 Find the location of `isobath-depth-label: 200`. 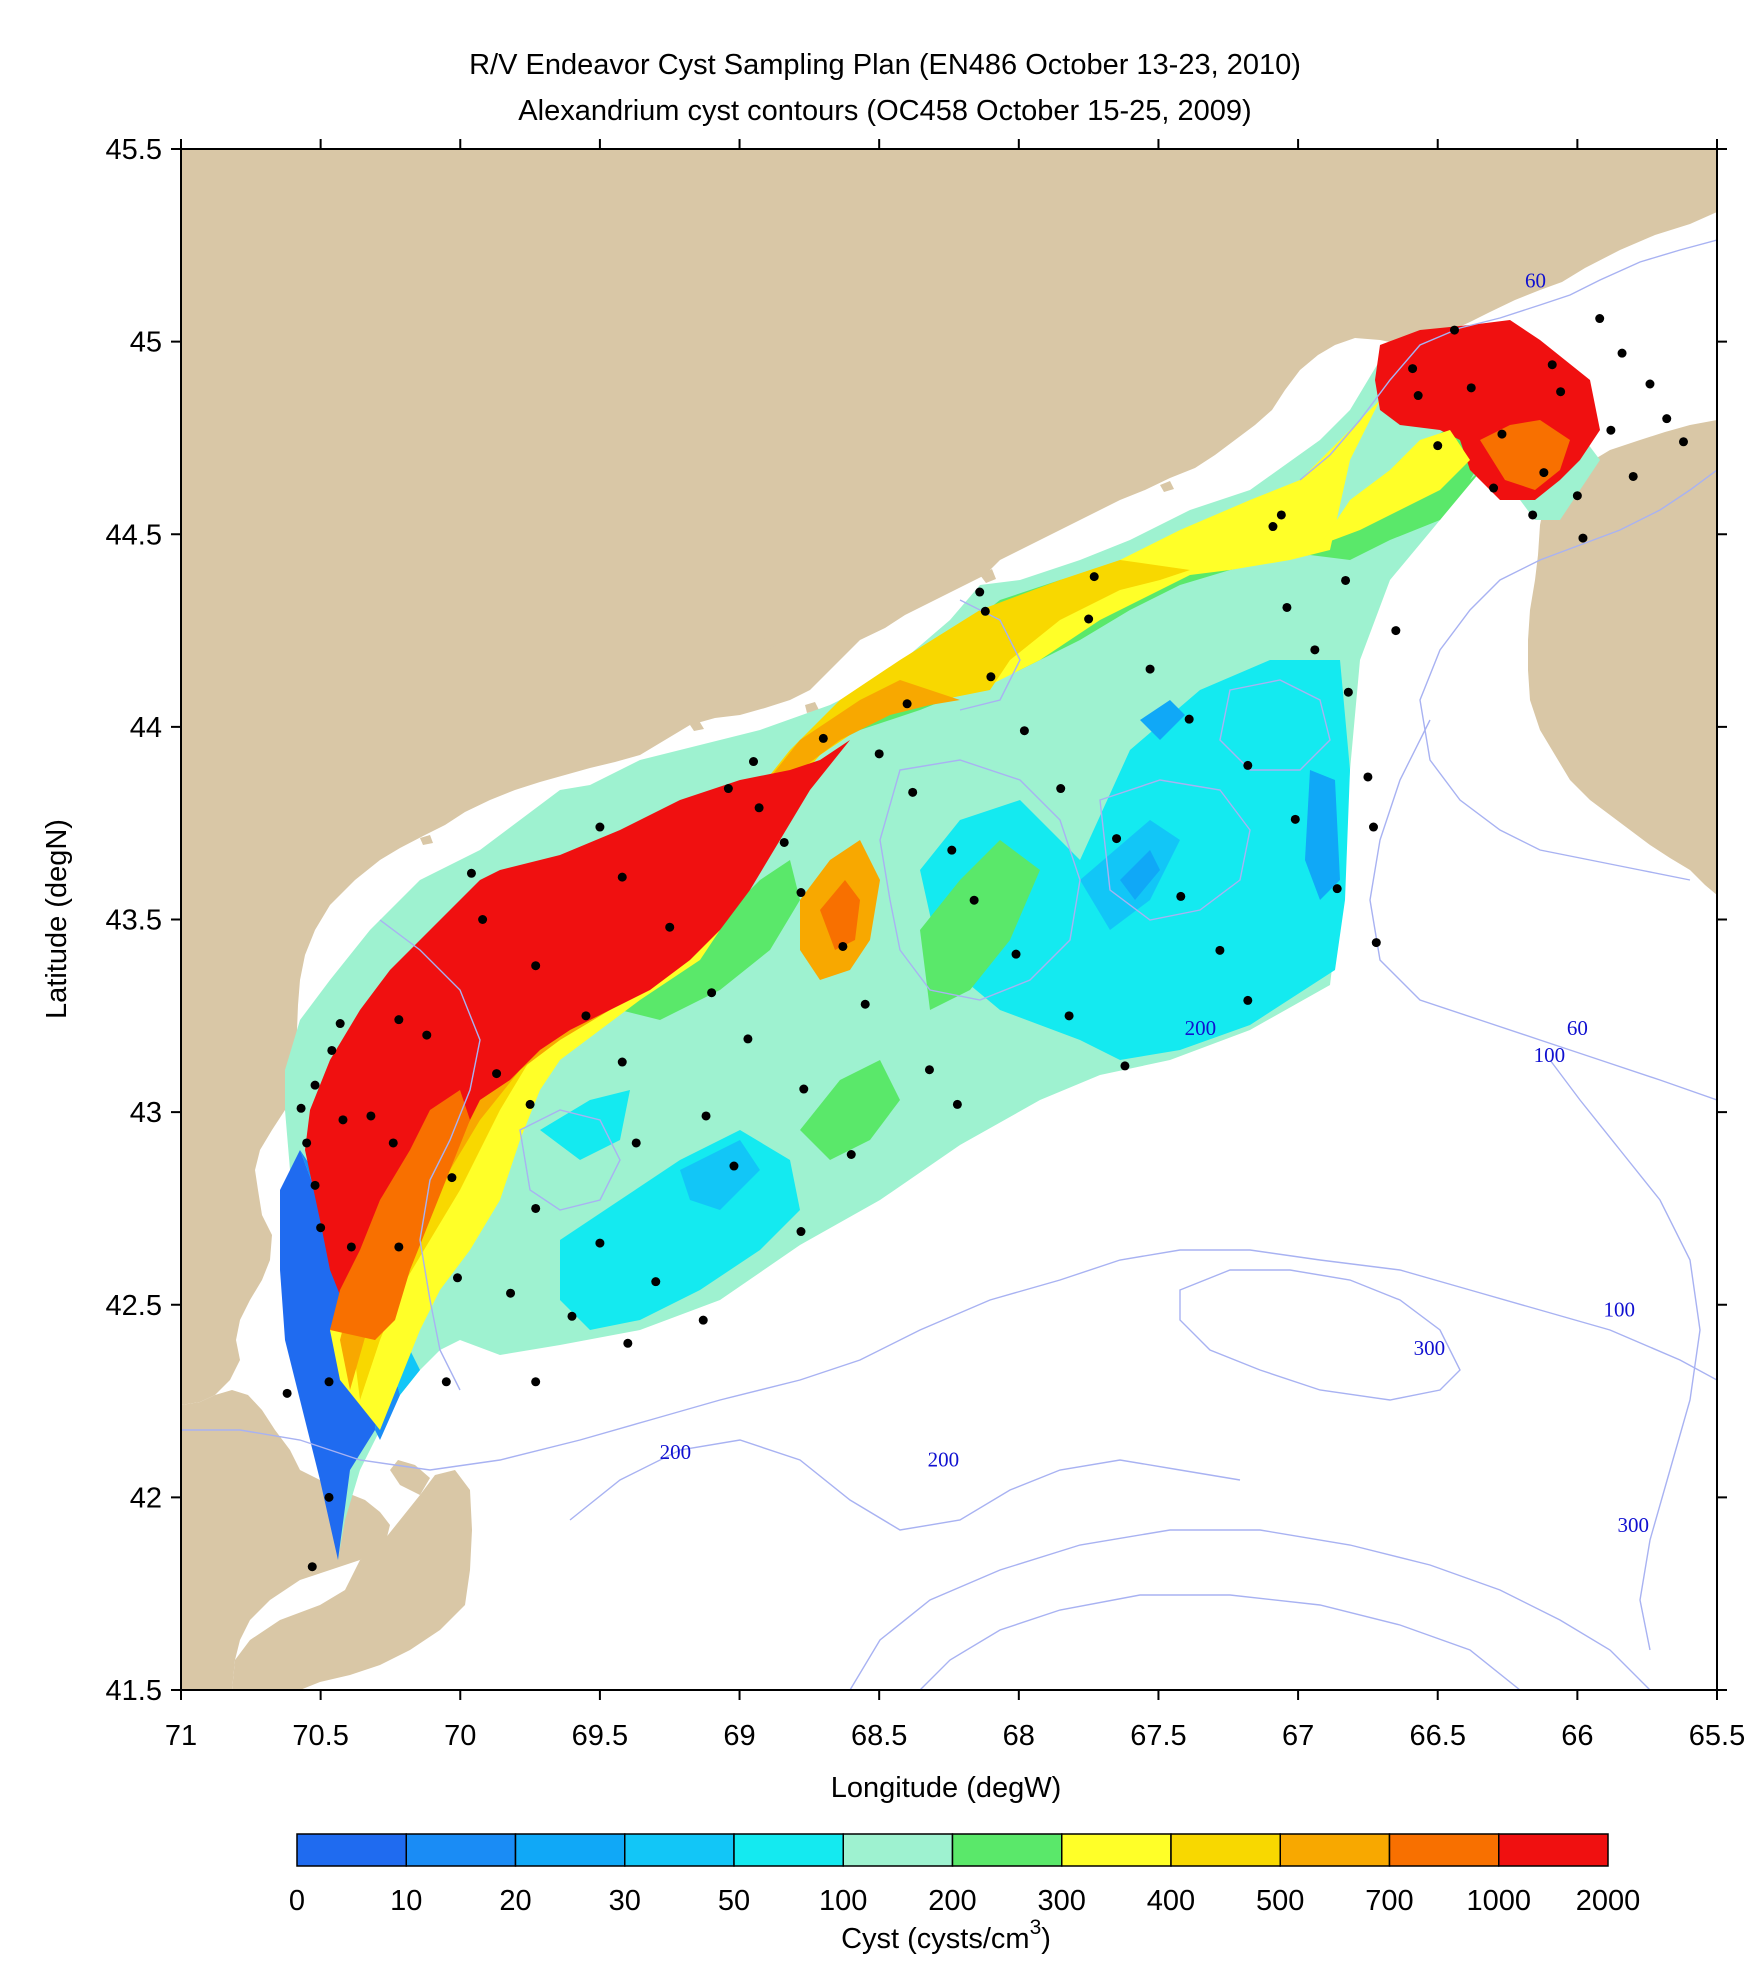

isobath-depth-label: 200 is located at coordinates (944, 1460).